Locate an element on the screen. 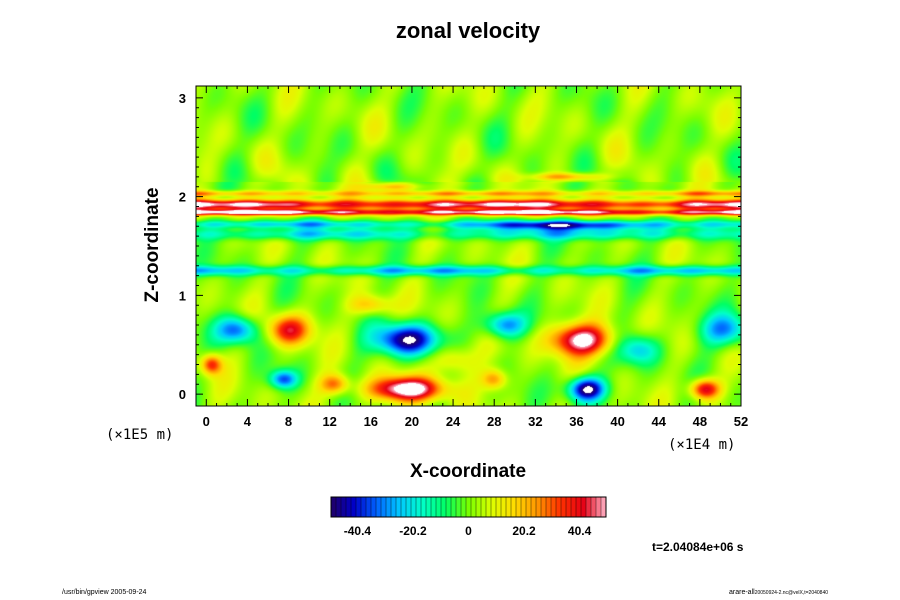 The height and width of the screenshot is (600, 900). x-tick-label: 32 is located at coordinates (535, 421).